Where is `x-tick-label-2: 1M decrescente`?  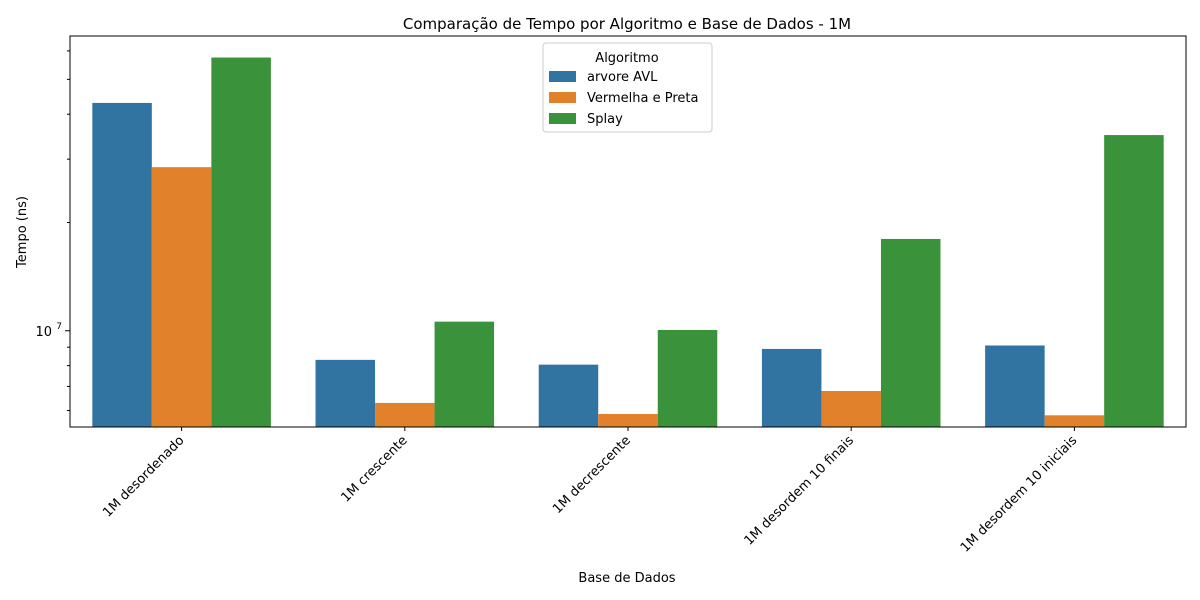
x-tick-label-2: 1M decrescente is located at coordinates (592, 475).